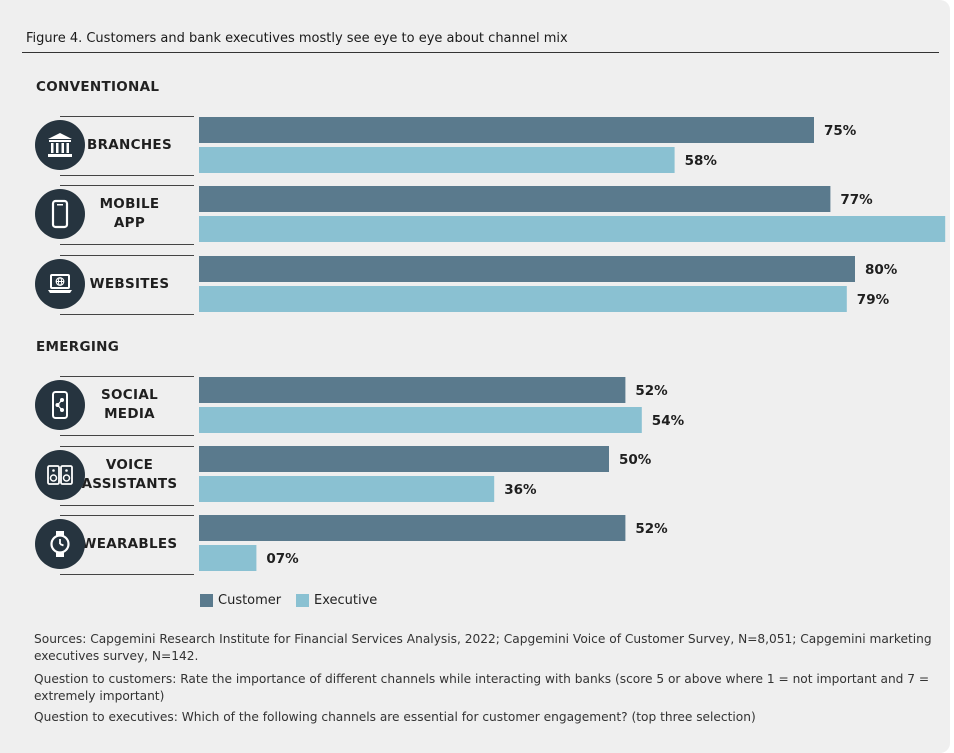 Image resolution: width=954 pixels, height=753 pixels. What do you see at coordinates (701, 161) in the screenshot?
I see `data-label-executive-branches: 58%` at bounding box center [701, 161].